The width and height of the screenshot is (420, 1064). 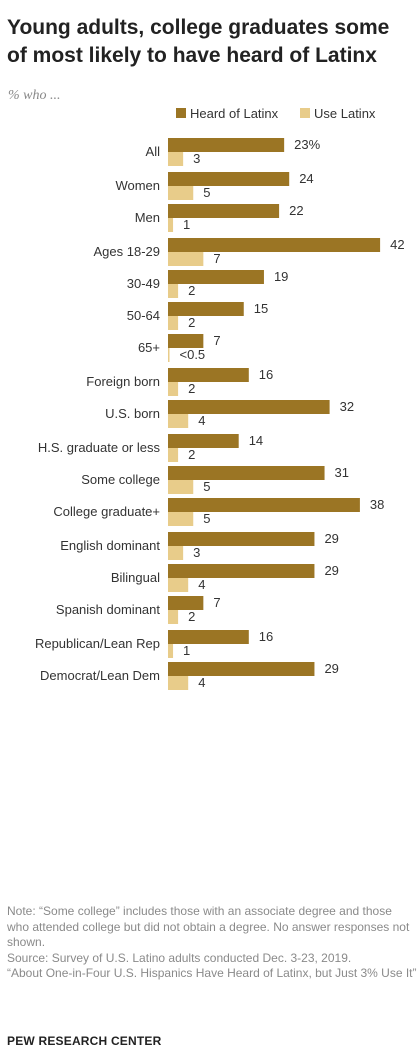 I want to click on value-label-use-foreign-born: 2, so click(x=191, y=388).